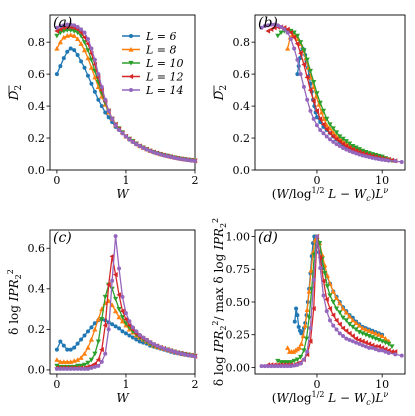 The height and width of the screenshot is (416, 415). I want to click on panel-d-xlabel: (W/log1/2 L − Wc)Lν, so click(330, 398).